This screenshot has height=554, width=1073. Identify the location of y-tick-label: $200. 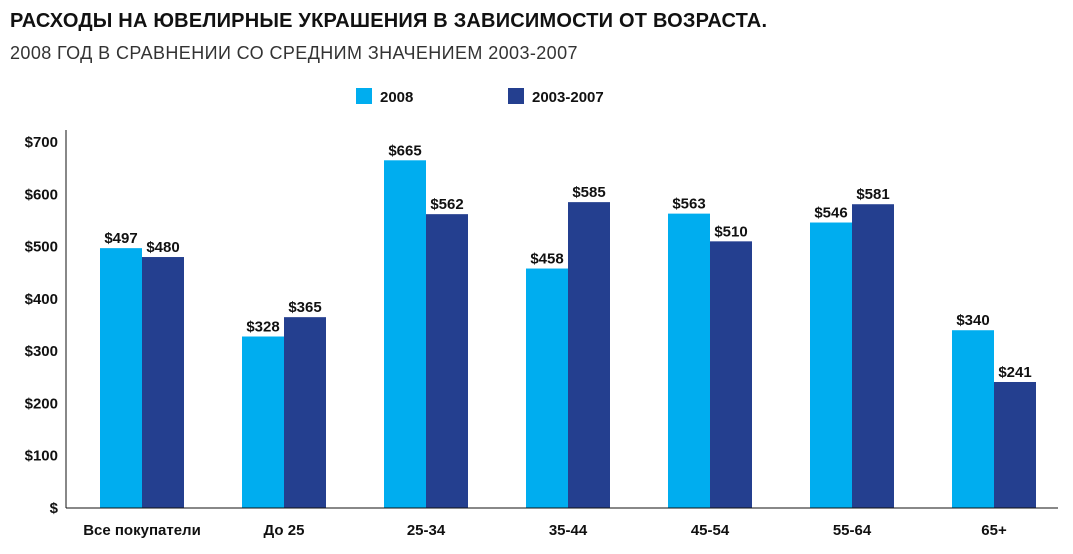
(41, 403).